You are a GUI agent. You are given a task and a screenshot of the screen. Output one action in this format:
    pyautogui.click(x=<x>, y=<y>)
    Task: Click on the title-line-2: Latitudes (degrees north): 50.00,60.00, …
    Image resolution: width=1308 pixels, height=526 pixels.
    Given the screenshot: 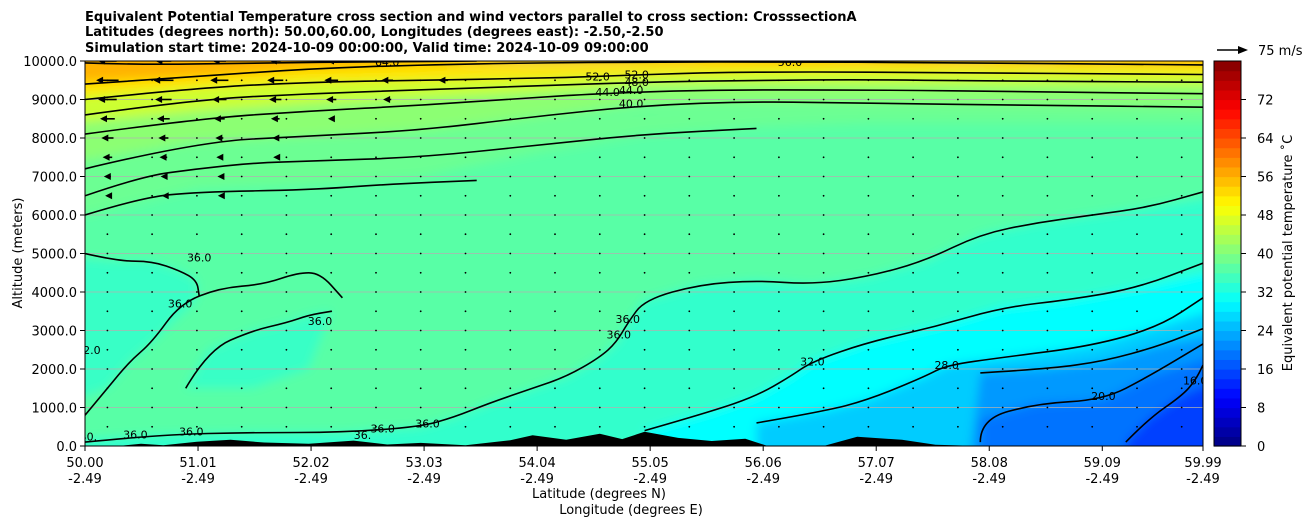 What is the action you would take?
    pyautogui.click(x=374, y=32)
    